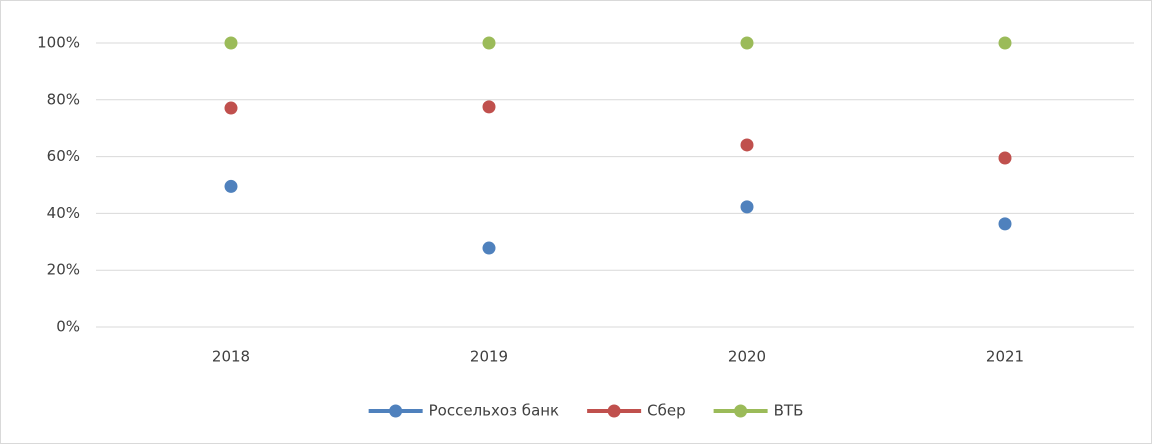 The width and height of the screenshot is (1152, 444). What do you see at coordinates (1005, 357) in the screenshot?
I see `x-tick-label: 2021` at bounding box center [1005, 357].